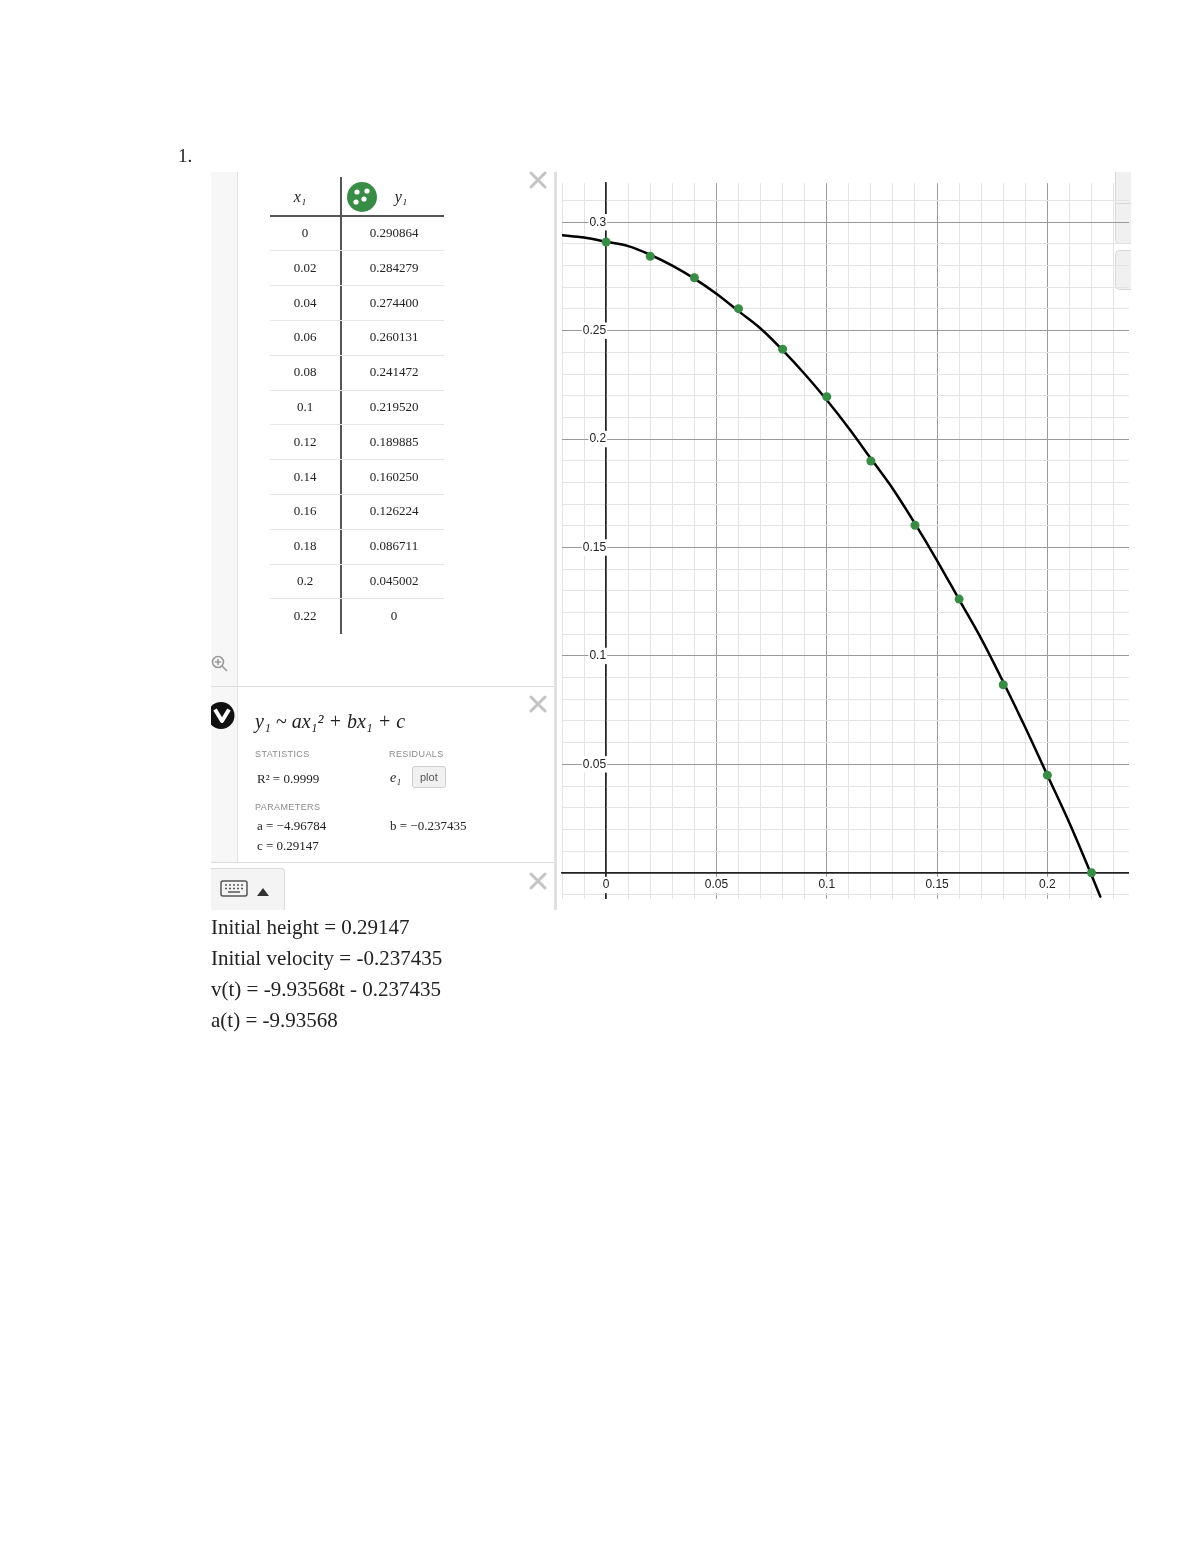 The height and width of the screenshot is (1553, 1200). Describe the element at coordinates (594, 763) in the screenshot. I see `y-tick-label: 0.05` at that location.